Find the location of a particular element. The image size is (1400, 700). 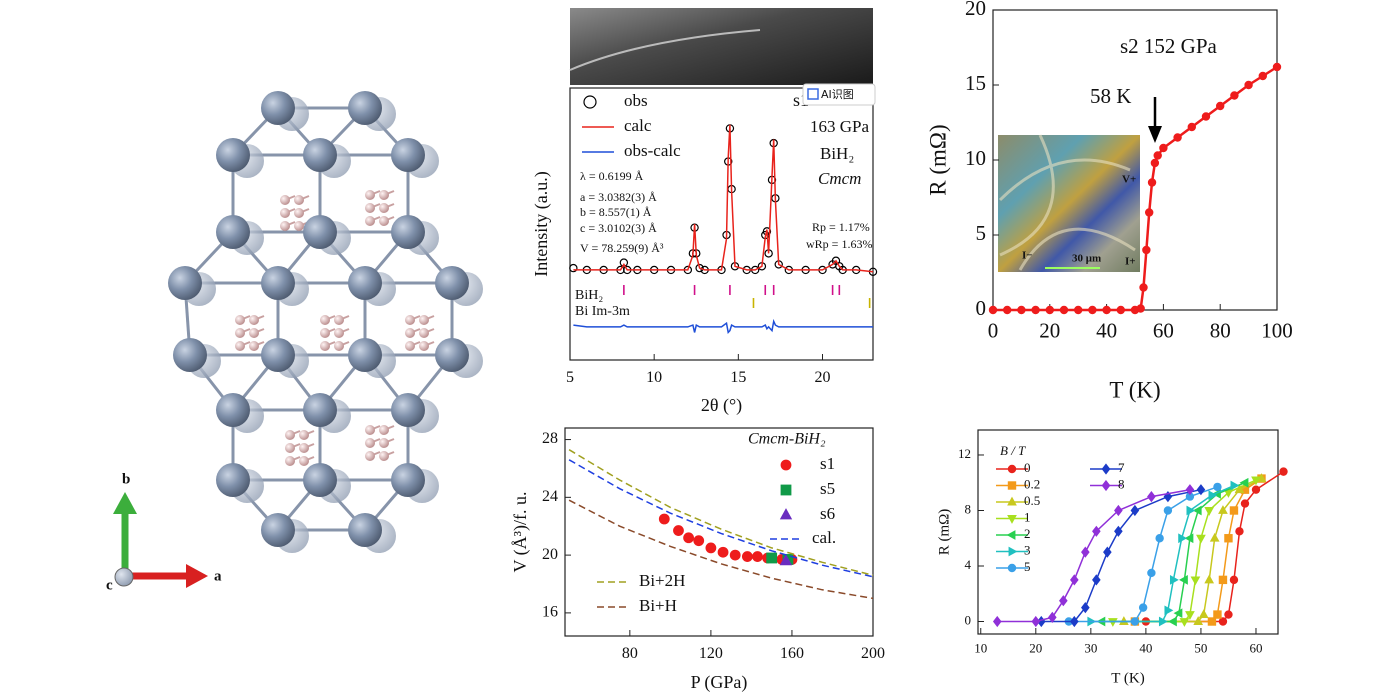

legend-label: cal. is located at coordinates (824, 537).